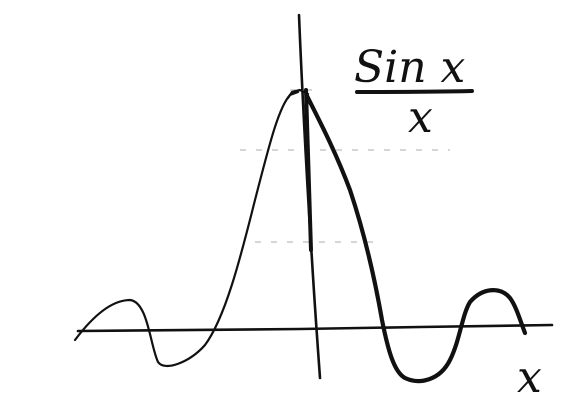  I want to click on x-axis-label: x, so click(529, 377).